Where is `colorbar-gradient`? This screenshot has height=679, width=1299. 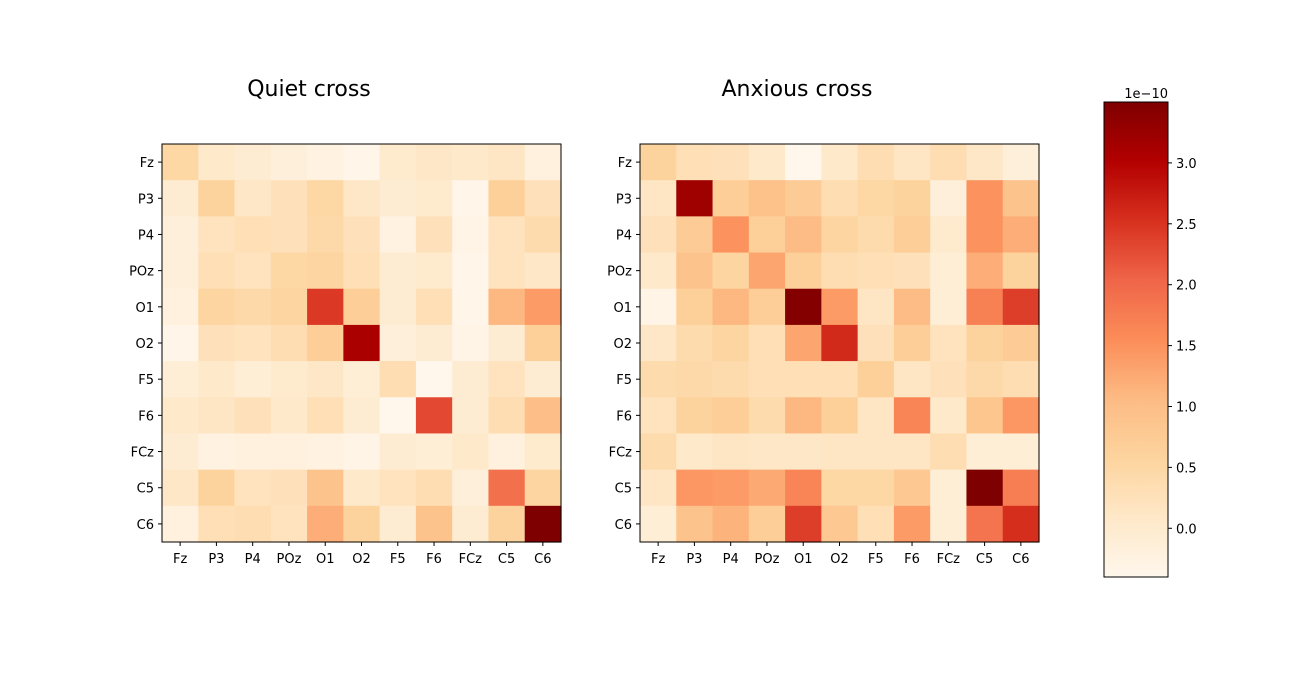
colorbar-gradient is located at coordinates (1136, 339).